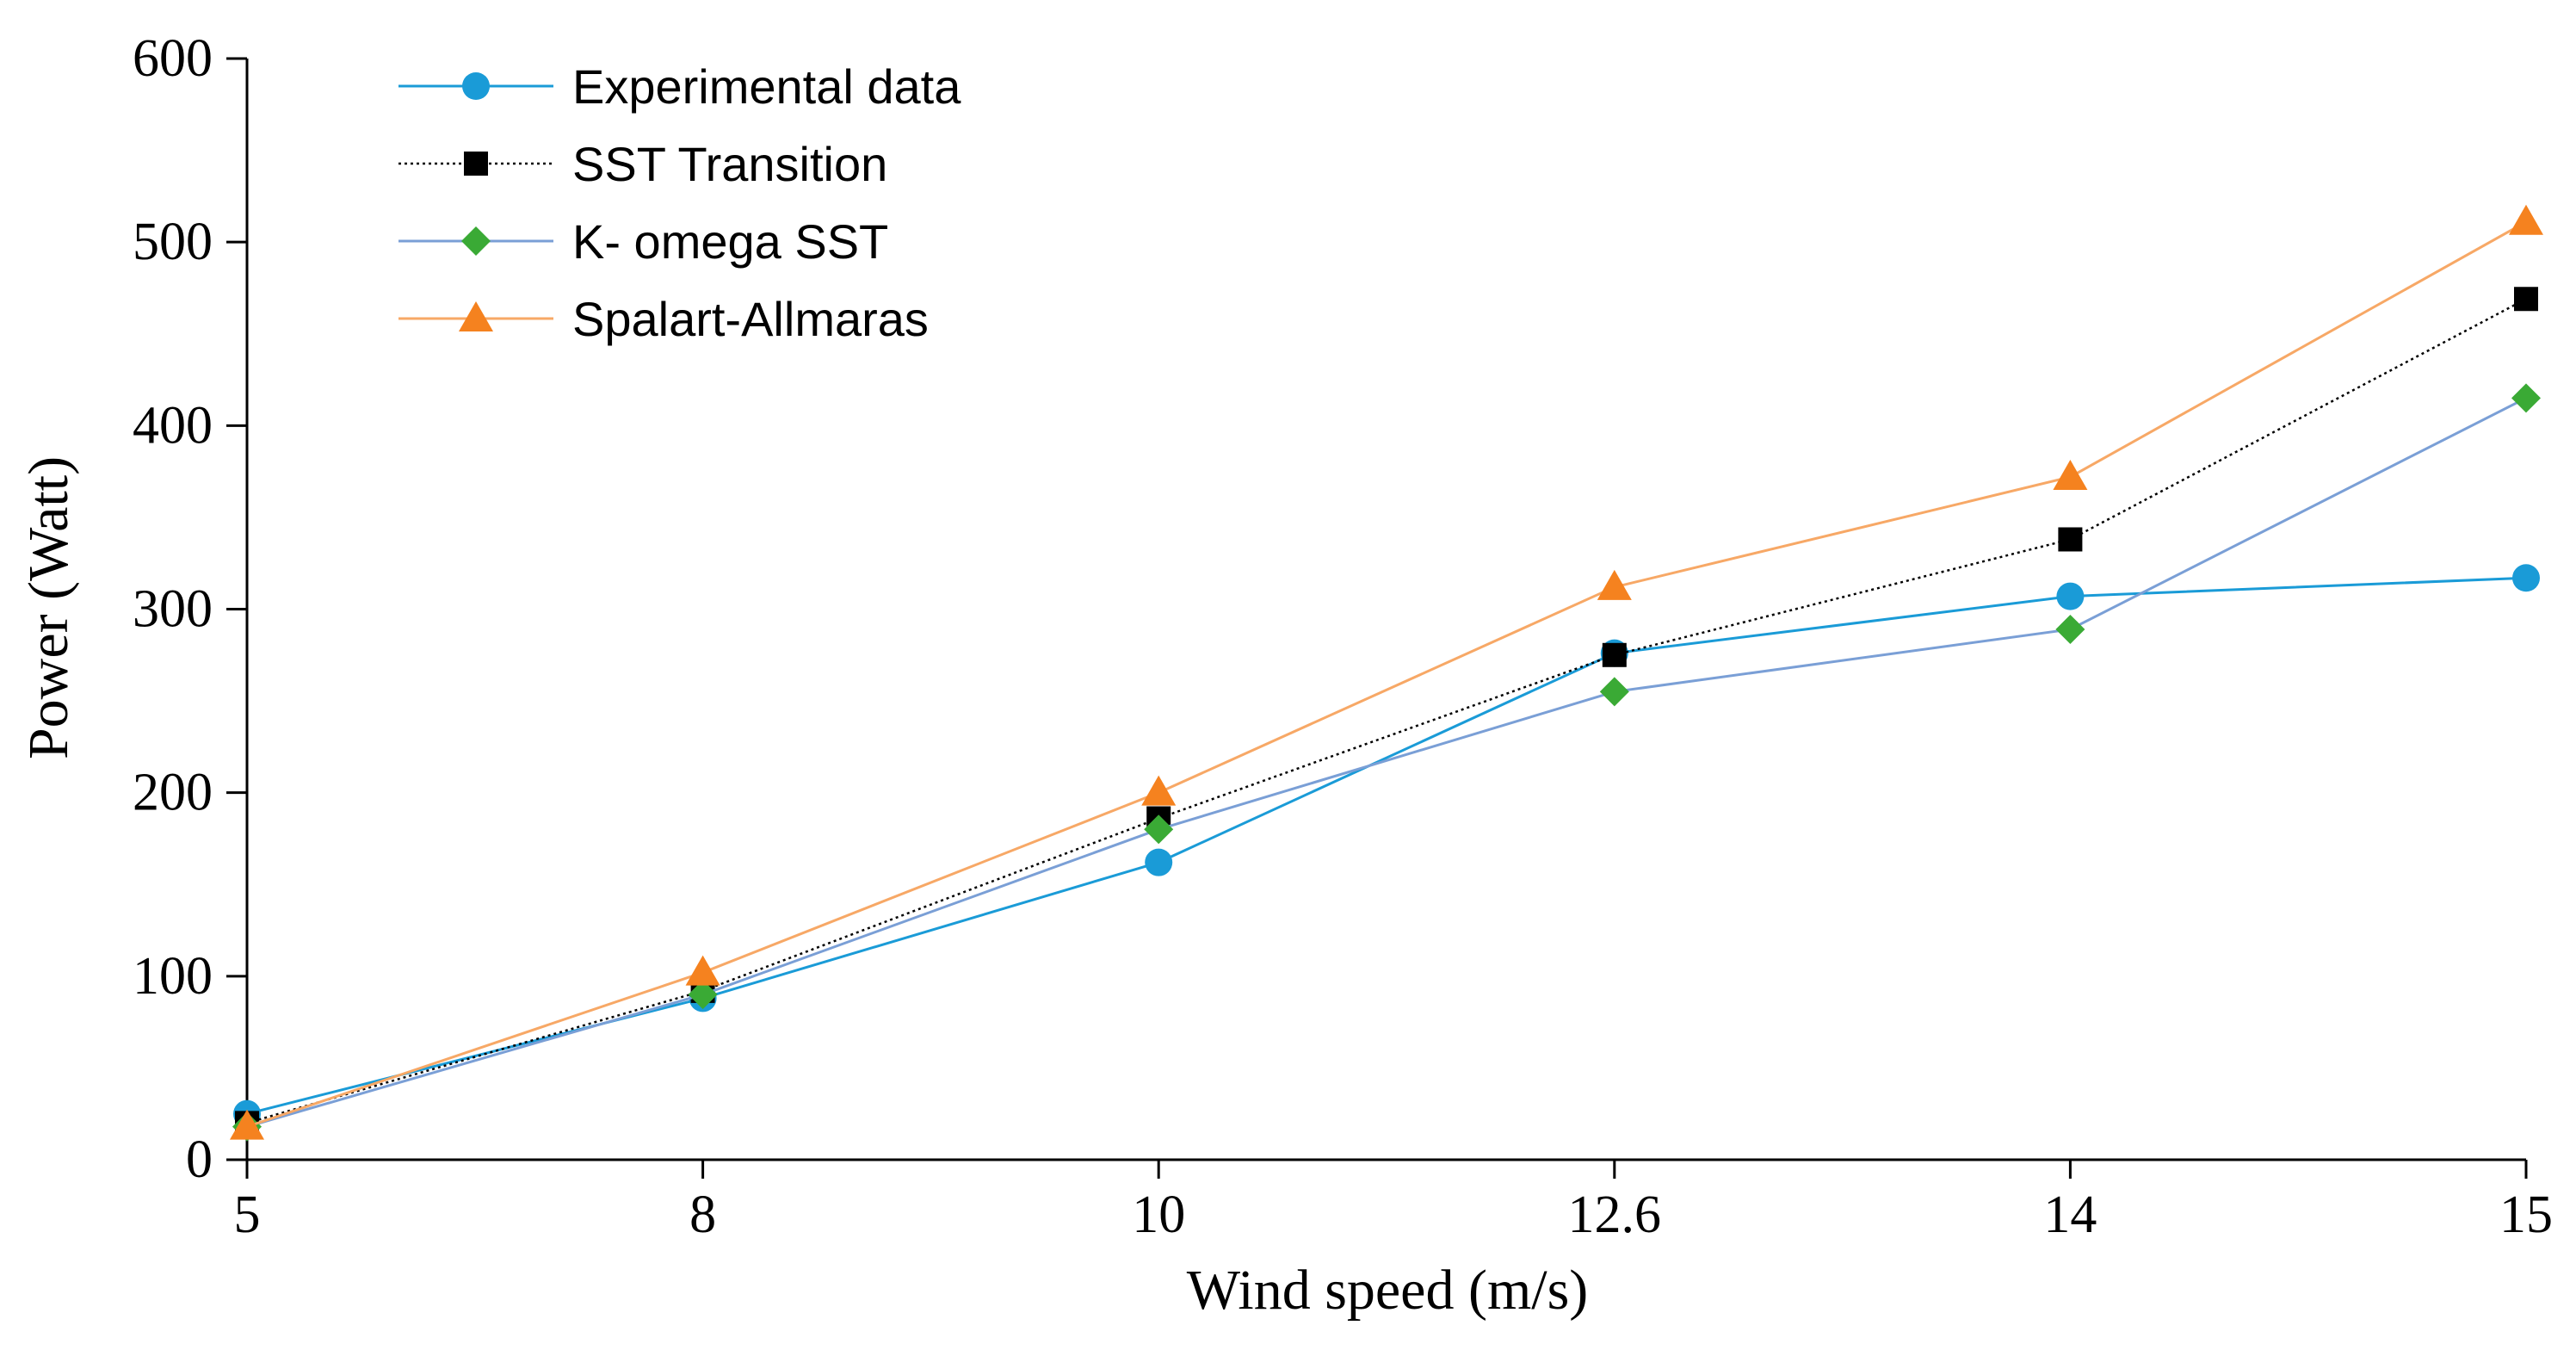 This screenshot has height=1350, width=2576. I want to click on x-tick-label: 5, so click(247, 1215).